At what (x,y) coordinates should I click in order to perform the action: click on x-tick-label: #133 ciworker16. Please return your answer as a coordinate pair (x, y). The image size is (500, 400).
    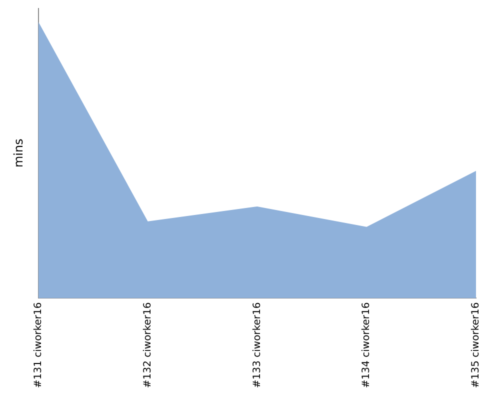
    Looking at the image, I should click on (257, 345).